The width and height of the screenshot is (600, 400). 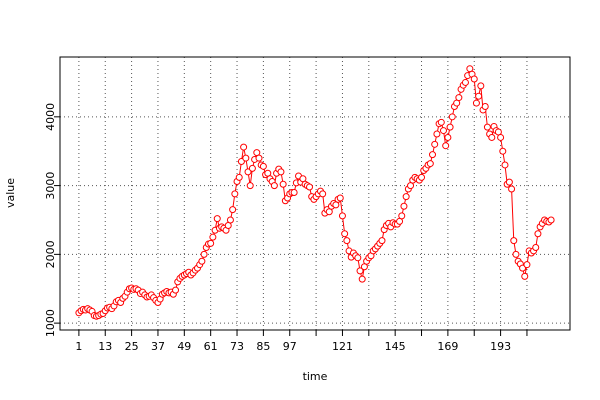 I want to click on x-tick-label: 145, so click(x=395, y=346).